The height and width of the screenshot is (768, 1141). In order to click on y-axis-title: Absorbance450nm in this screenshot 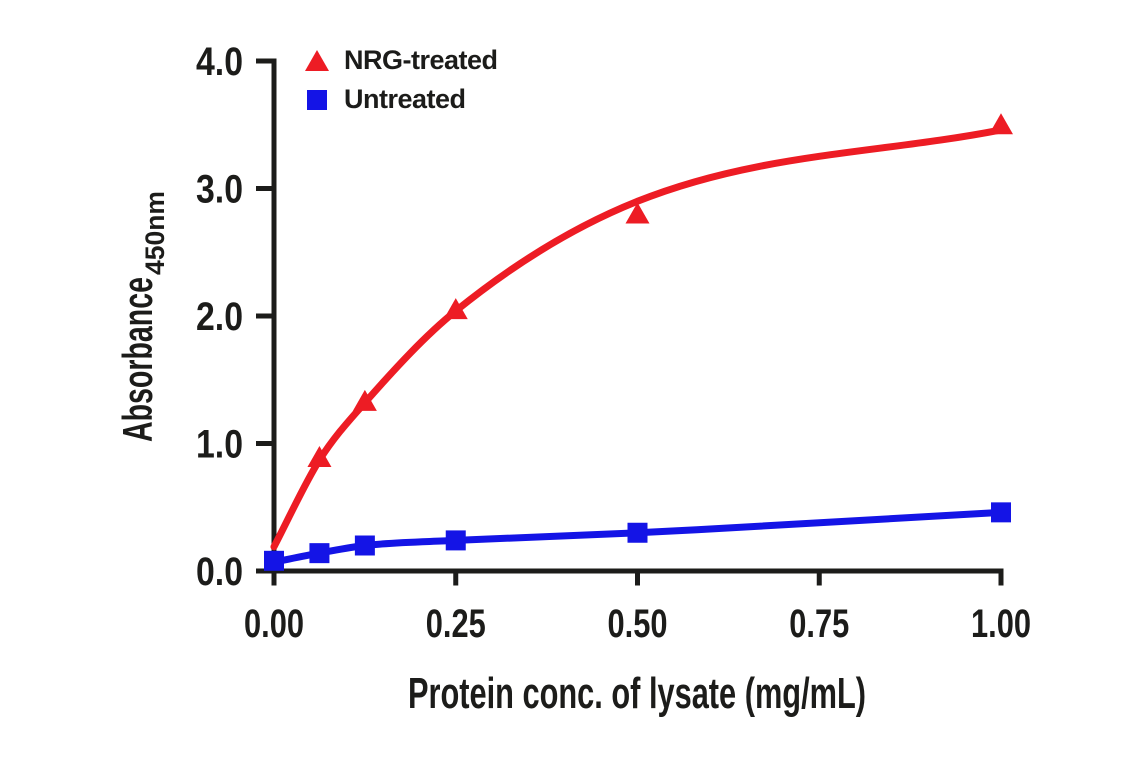, I will do `click(142, 316)`.